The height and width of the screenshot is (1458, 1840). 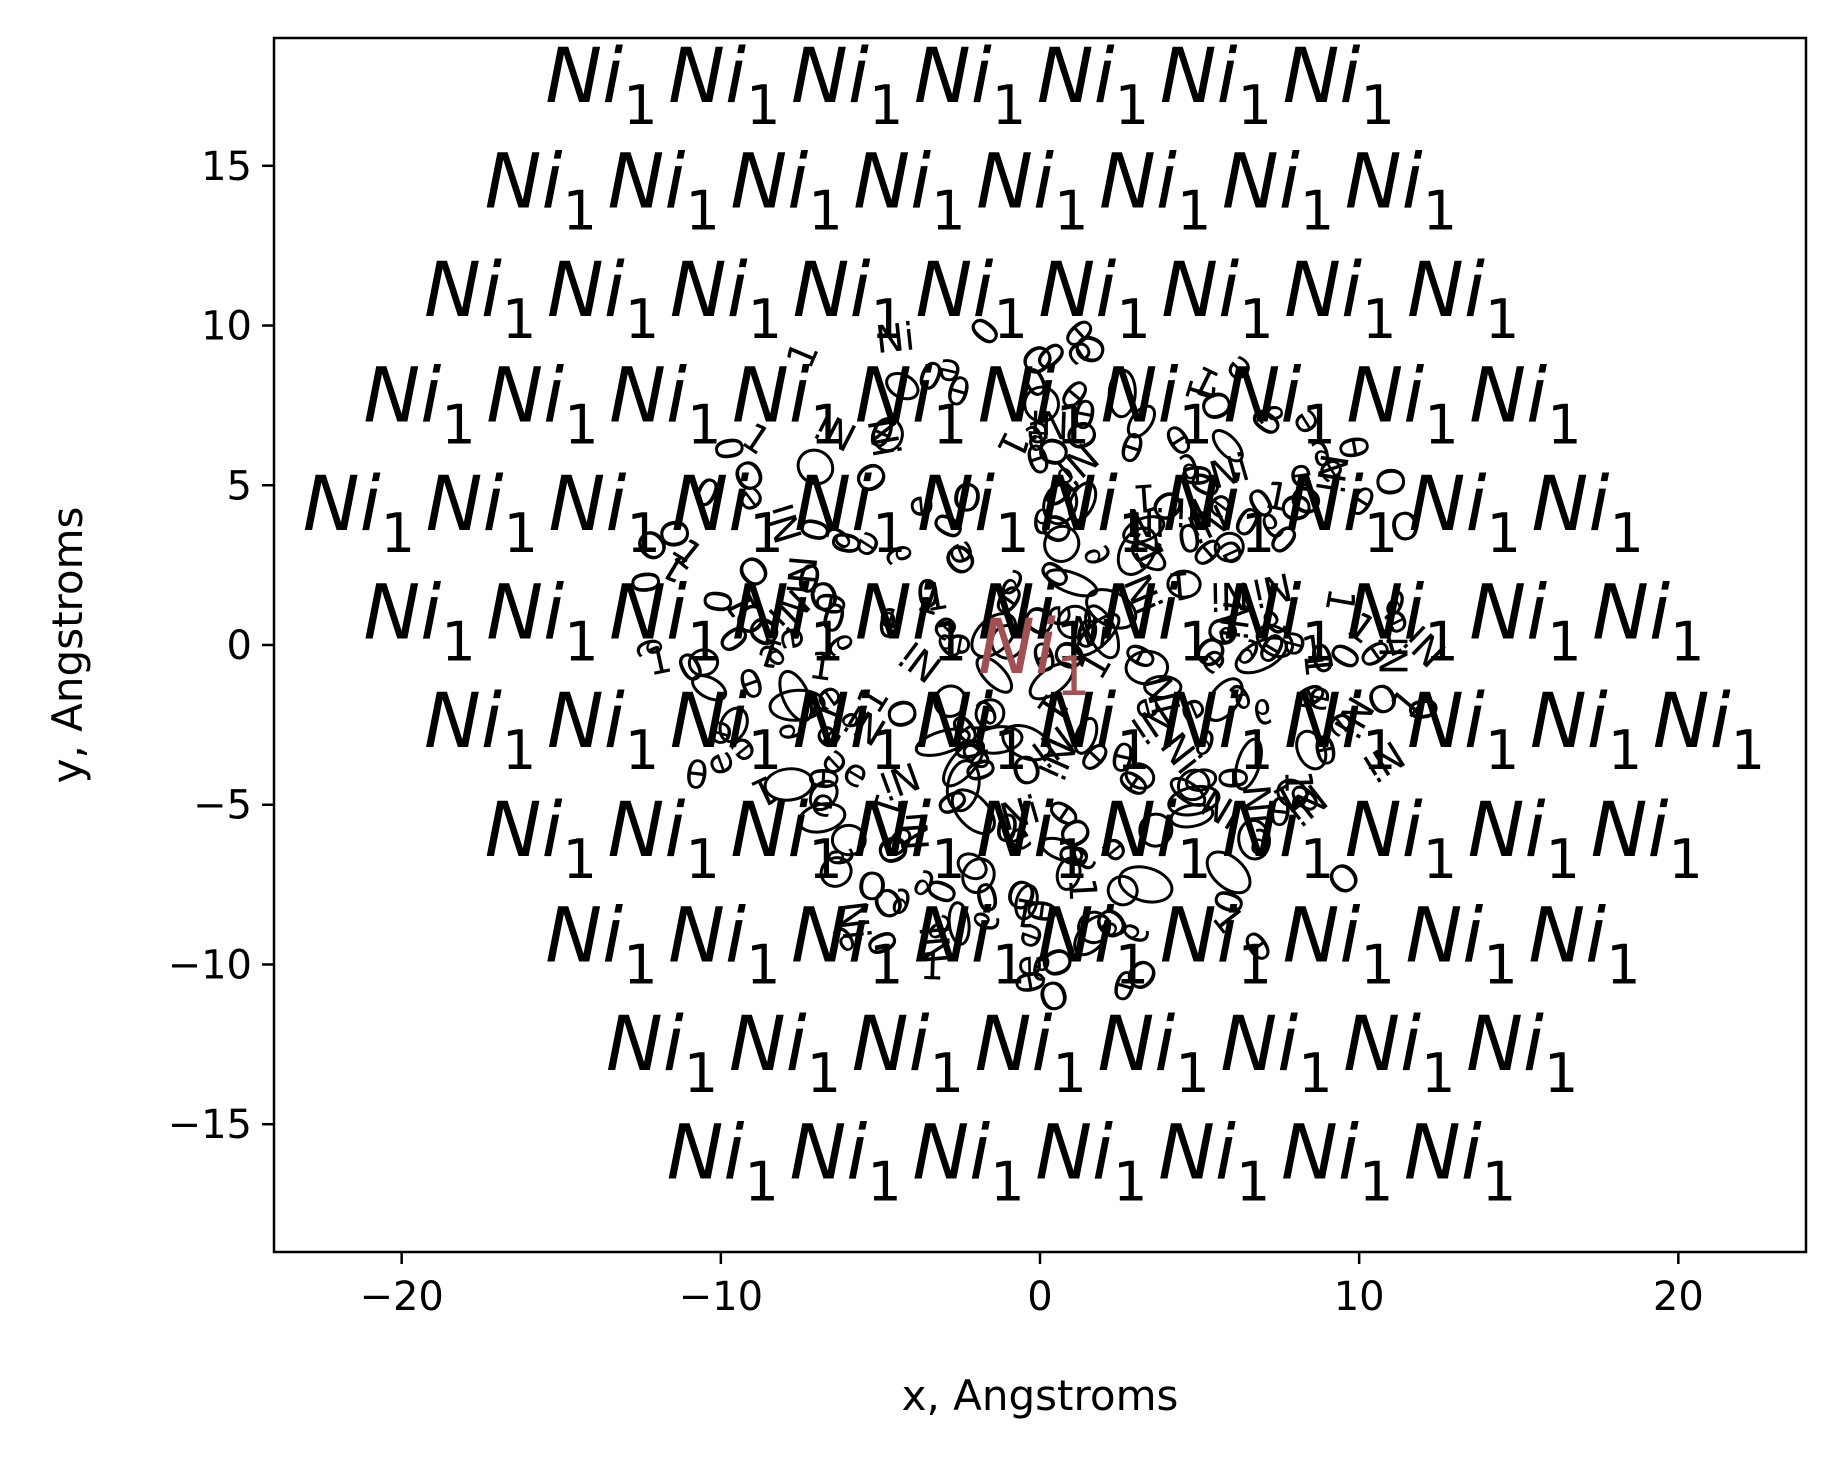 I want to click on overlap-glyph: θ, so click(x=696, y=775).